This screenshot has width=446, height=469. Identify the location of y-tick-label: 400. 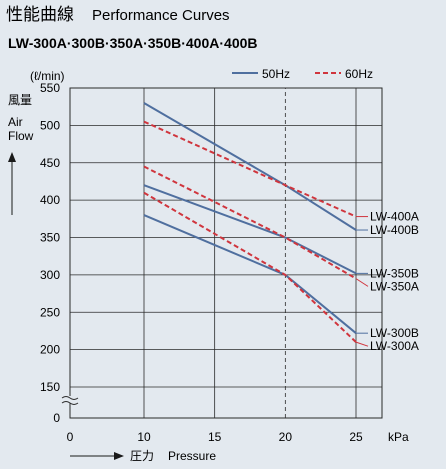
(50, 200).